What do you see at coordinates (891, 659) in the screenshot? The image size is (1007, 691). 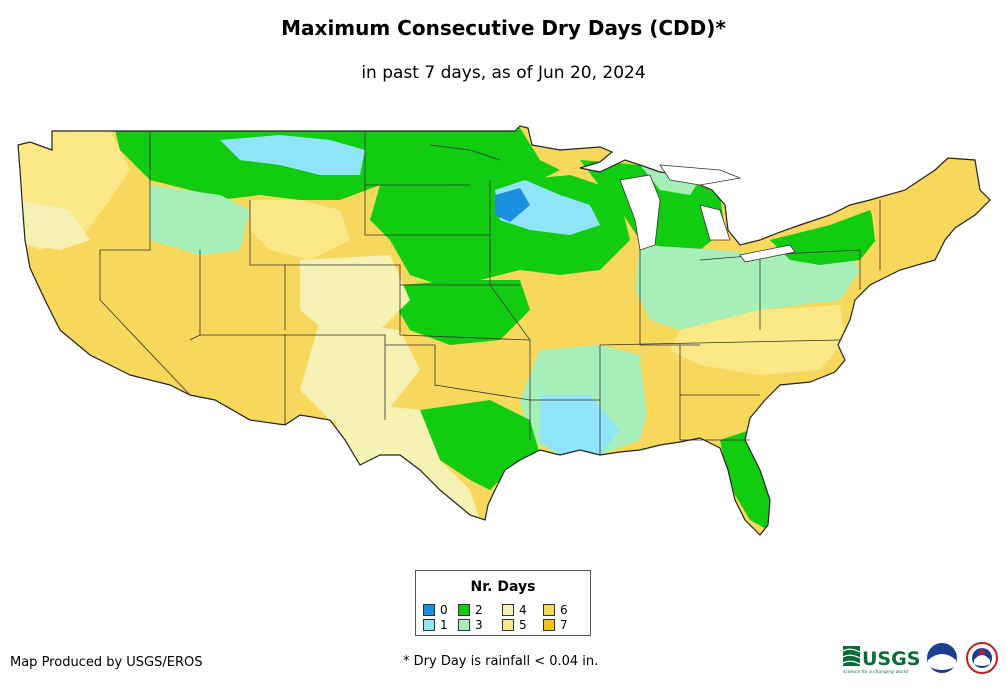 I see `usgs-wordmark: USGS` at bounding box center [891, 659].